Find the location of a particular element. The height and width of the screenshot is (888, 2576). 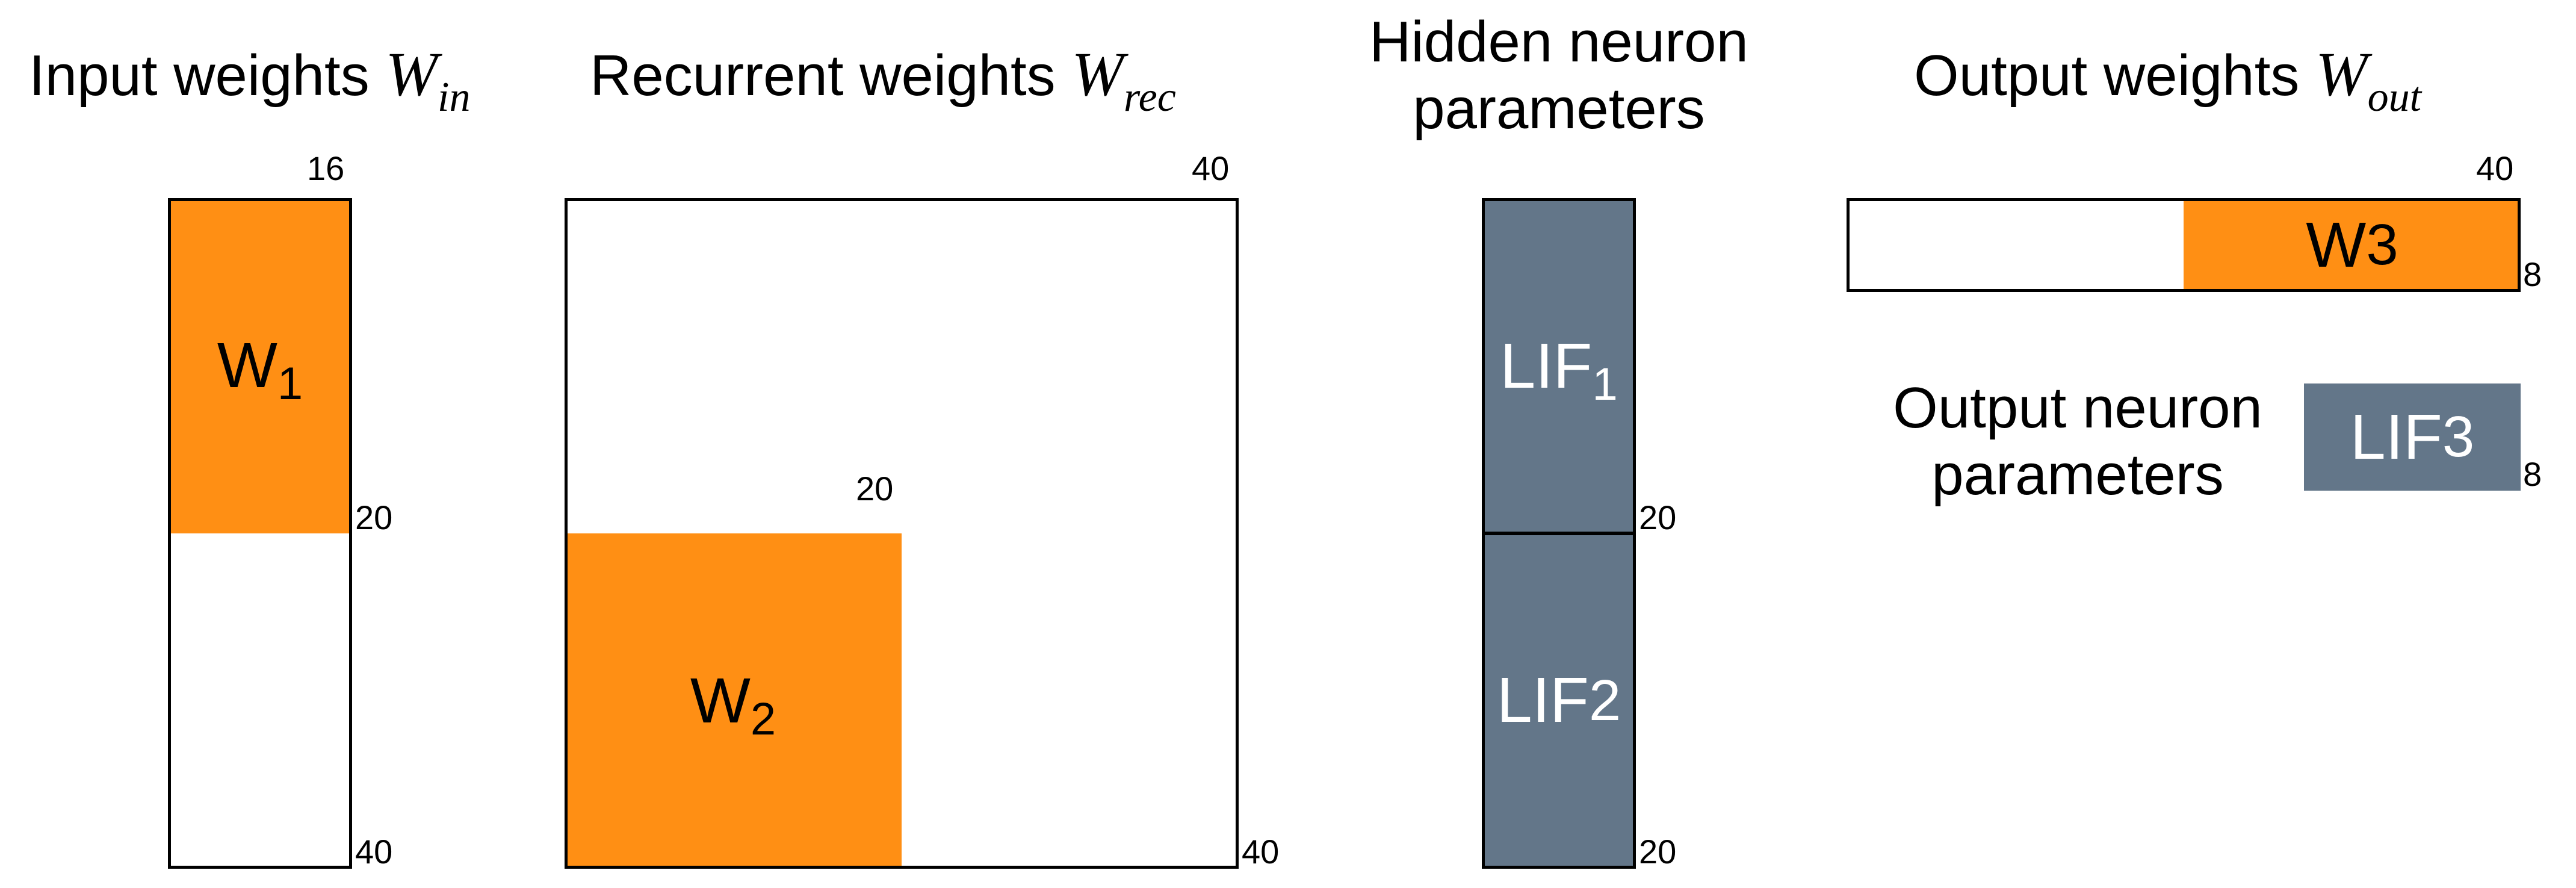

input-weights-matrix is located at coordinates (260, 533).